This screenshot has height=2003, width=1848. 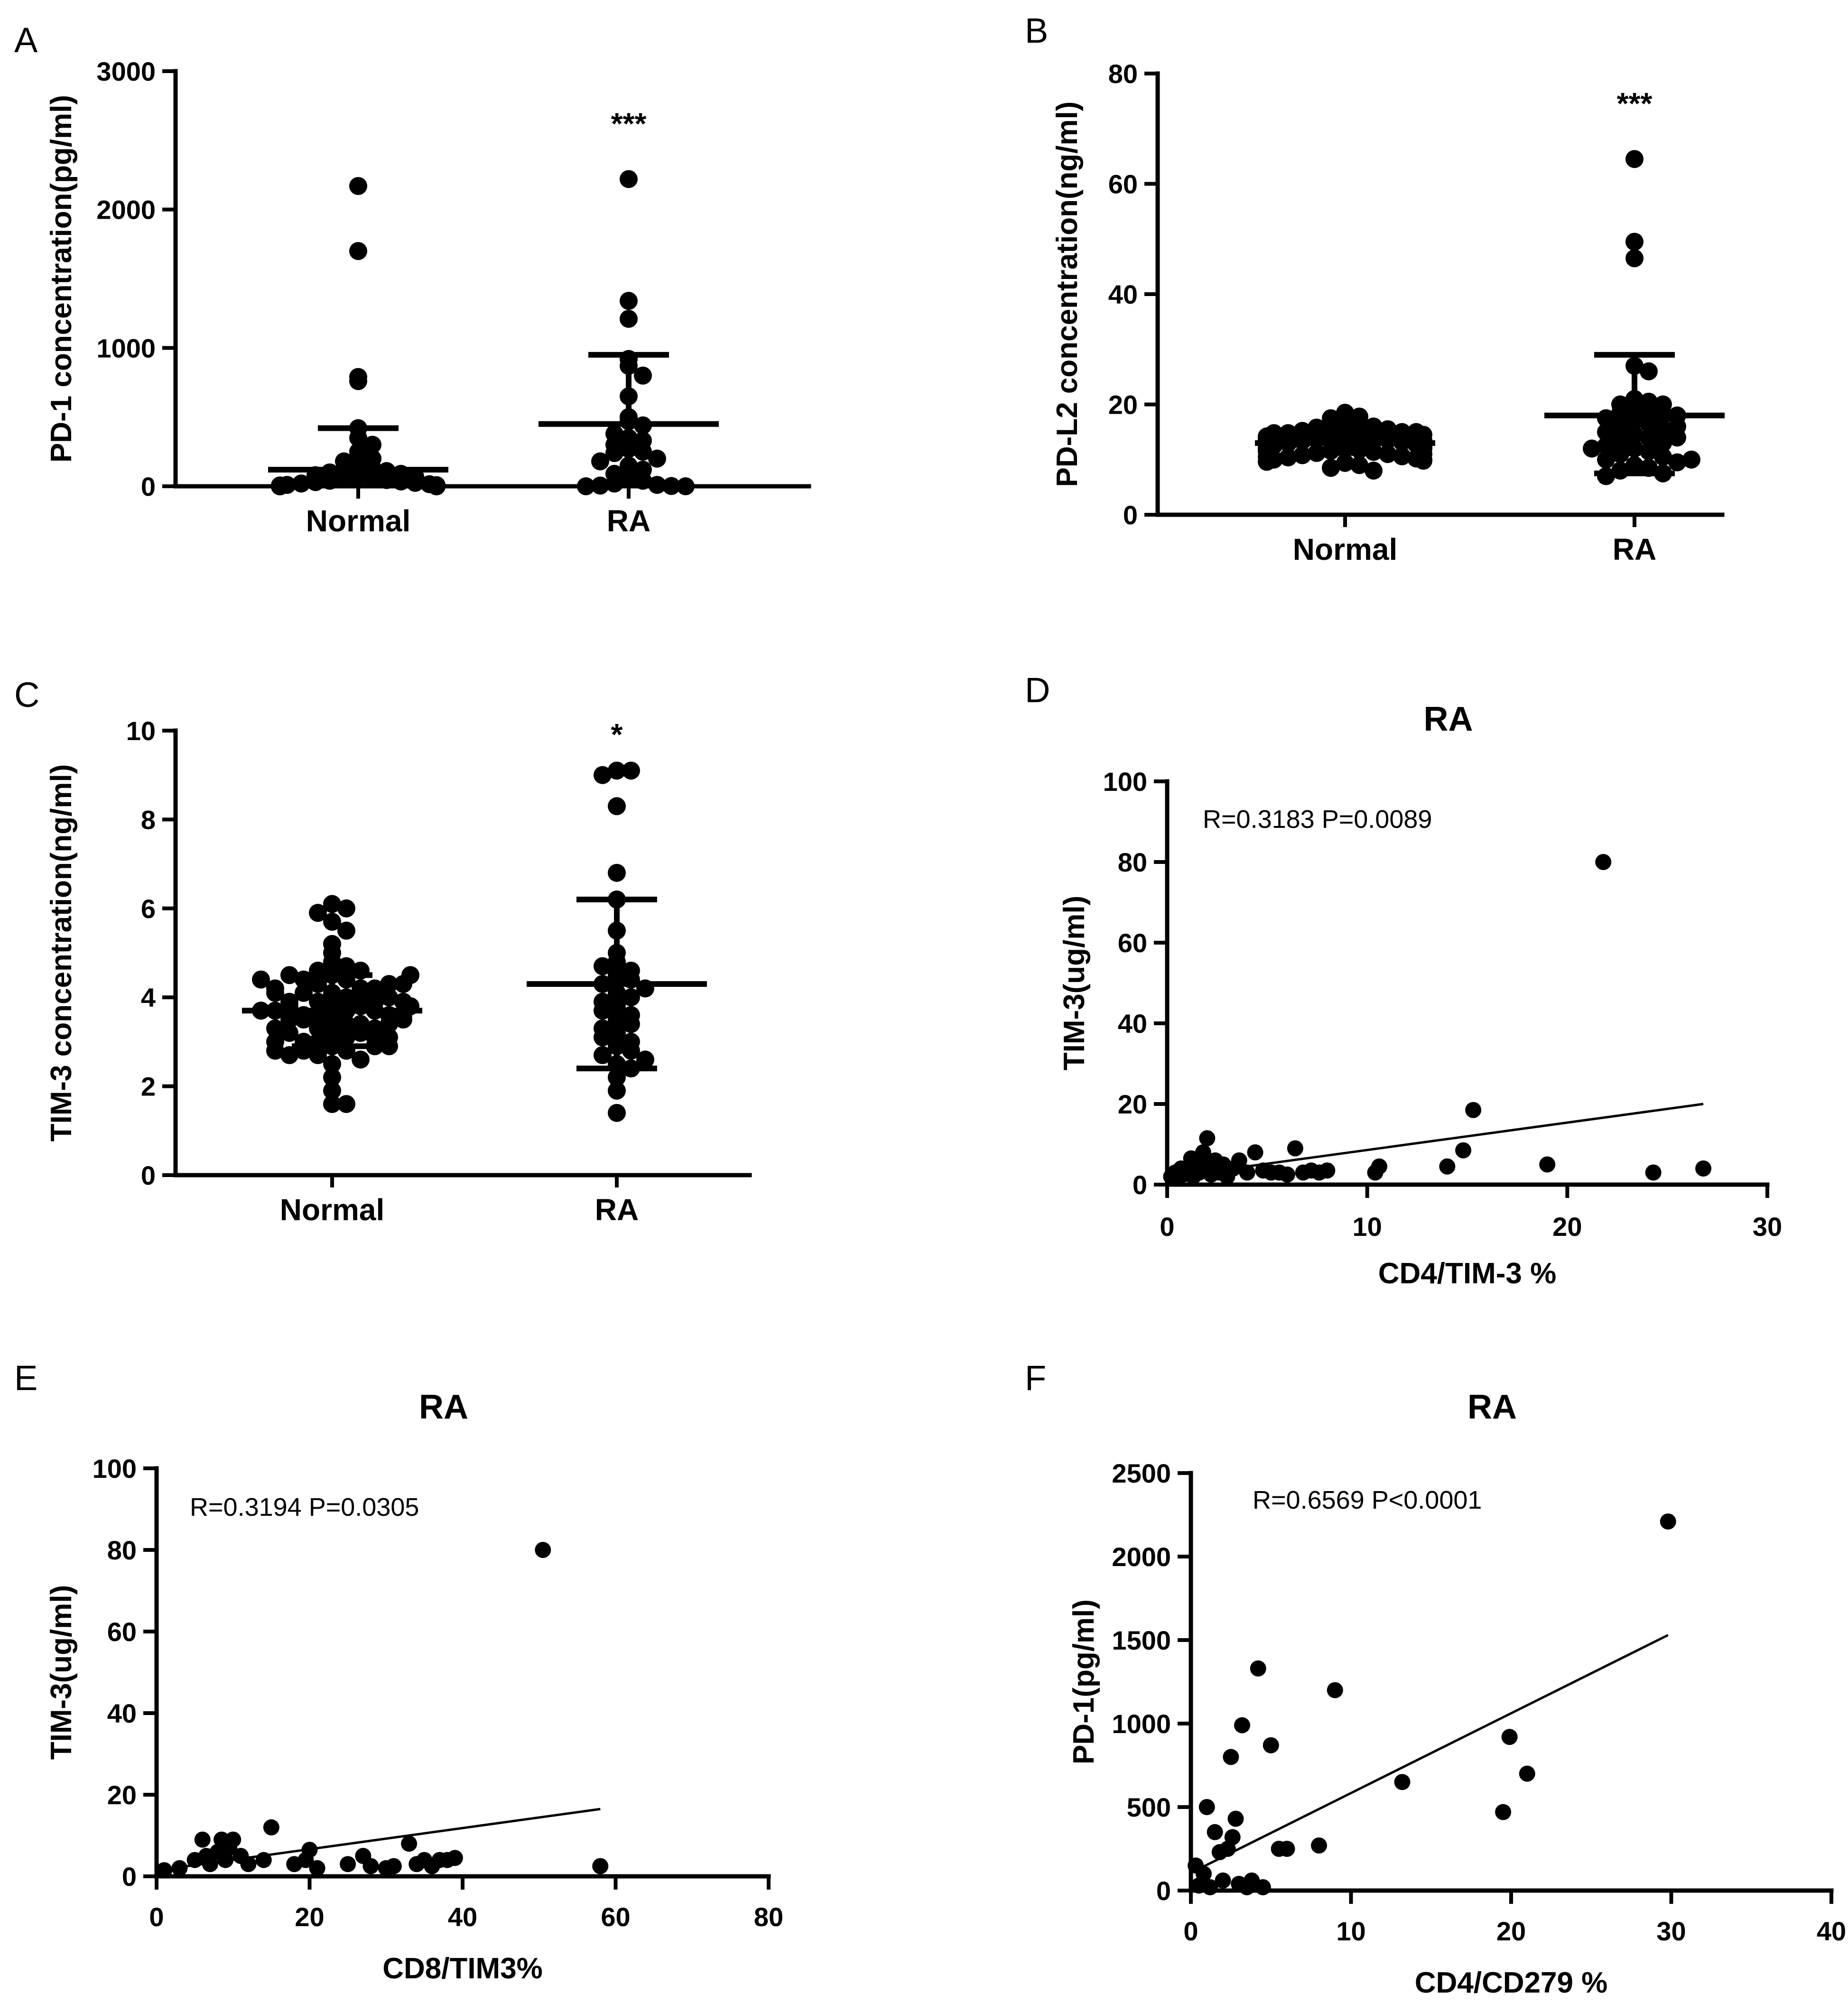 What do you see at coordinates (615, 1917) in the screenshot?
I see `x-tick-label: 60` at bounding box center [615, 1917].